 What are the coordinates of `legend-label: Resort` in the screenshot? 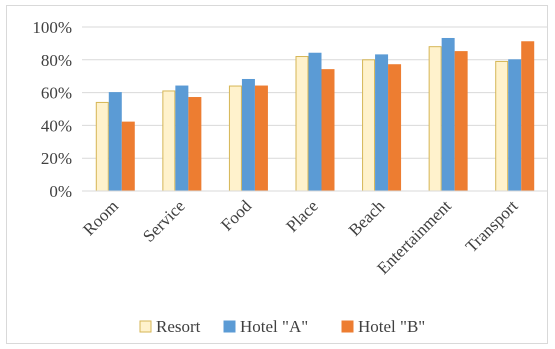 It's located at (178, 326).